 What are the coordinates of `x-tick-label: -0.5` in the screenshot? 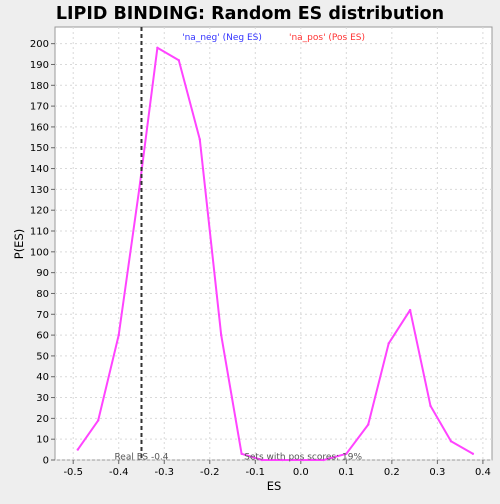 It's located at (73, 472).